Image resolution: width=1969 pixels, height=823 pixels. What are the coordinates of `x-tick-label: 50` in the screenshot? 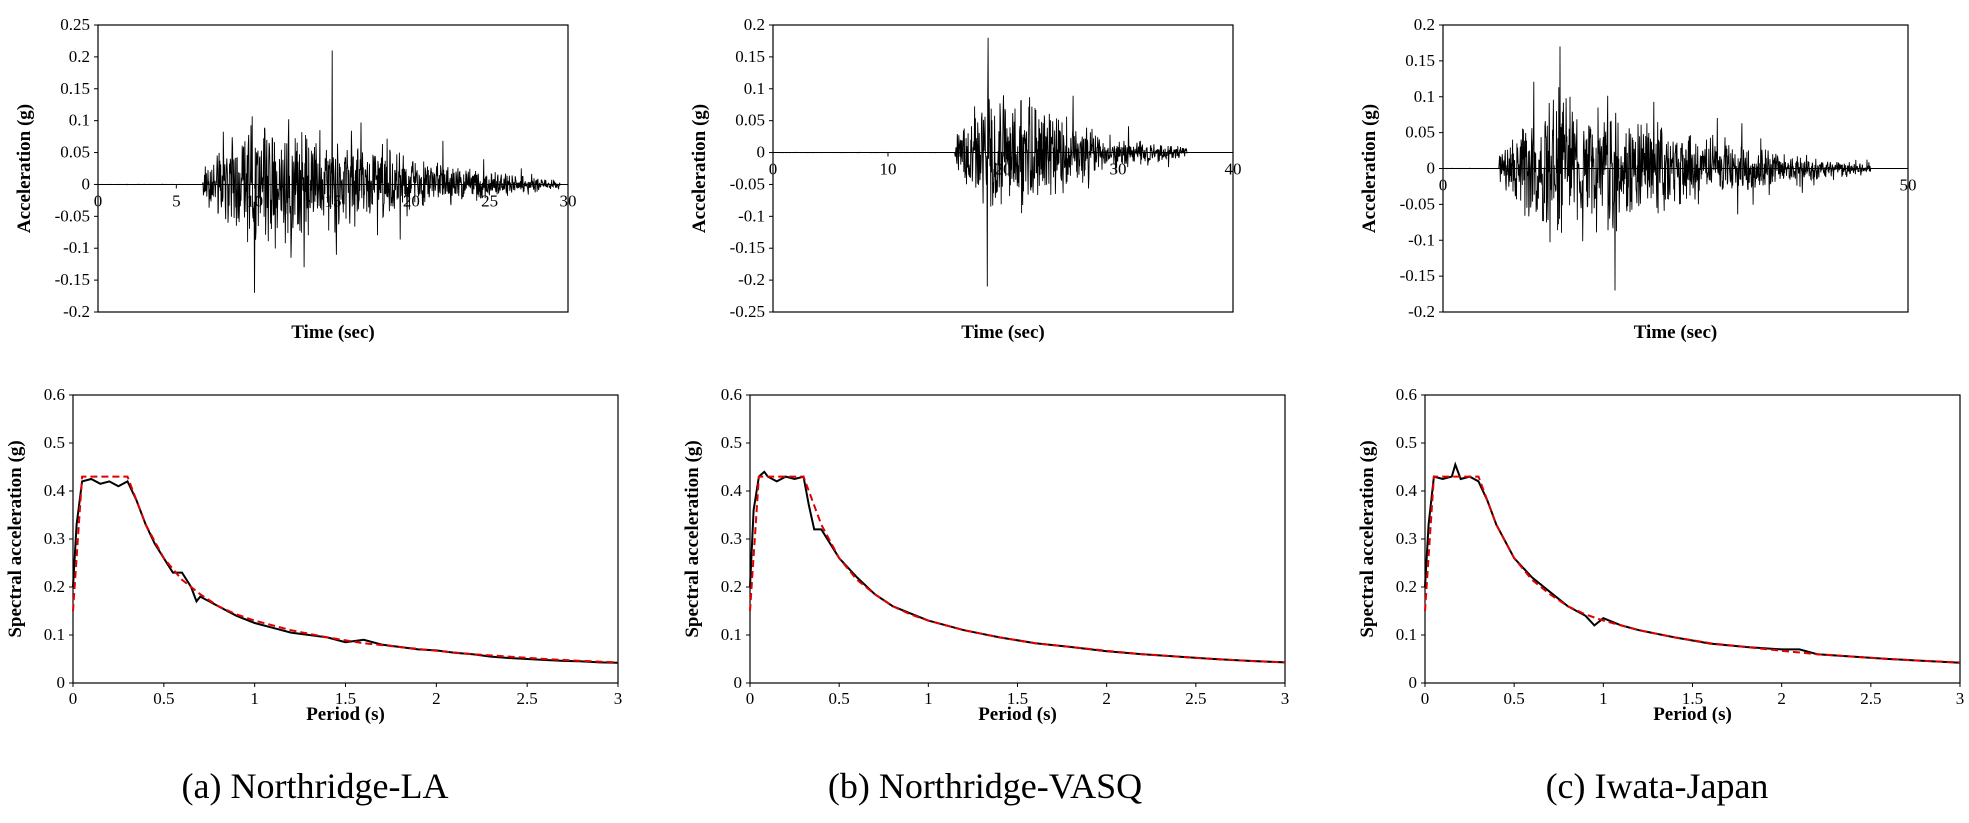 It's located at (1908, 185).